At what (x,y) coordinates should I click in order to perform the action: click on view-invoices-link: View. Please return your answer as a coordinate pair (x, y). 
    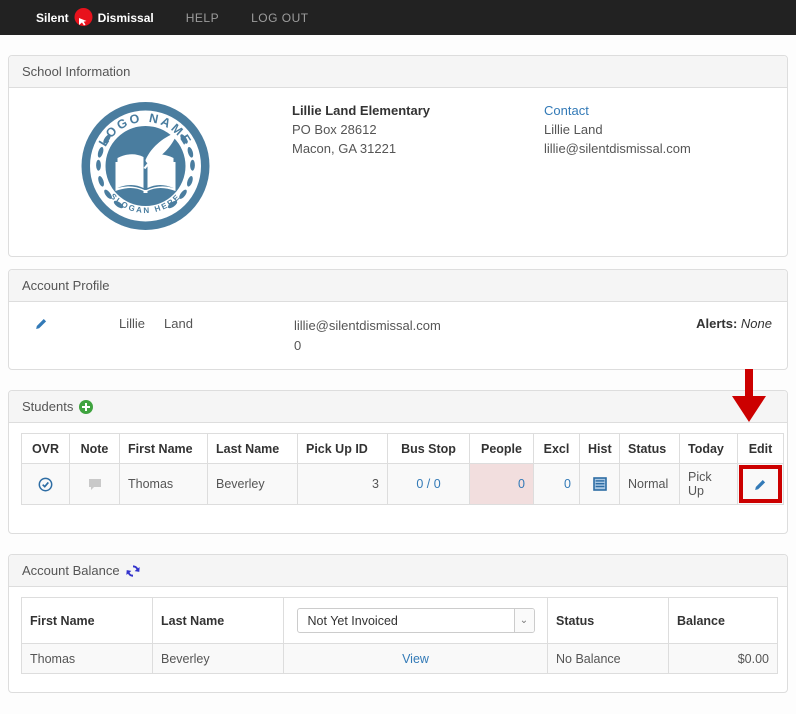
    Looking at the image, I should click on (415, 658).